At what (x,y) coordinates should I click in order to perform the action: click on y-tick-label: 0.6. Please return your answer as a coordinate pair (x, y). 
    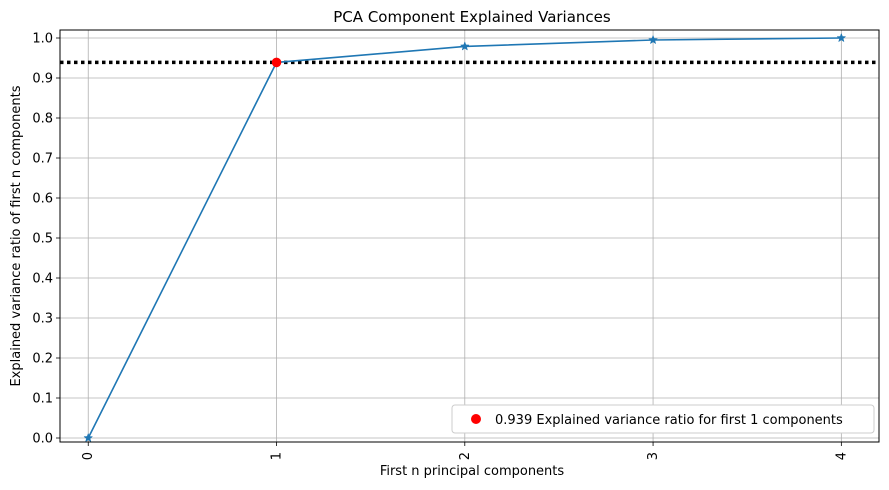
    Looking at the image, I should click on (42, 199).